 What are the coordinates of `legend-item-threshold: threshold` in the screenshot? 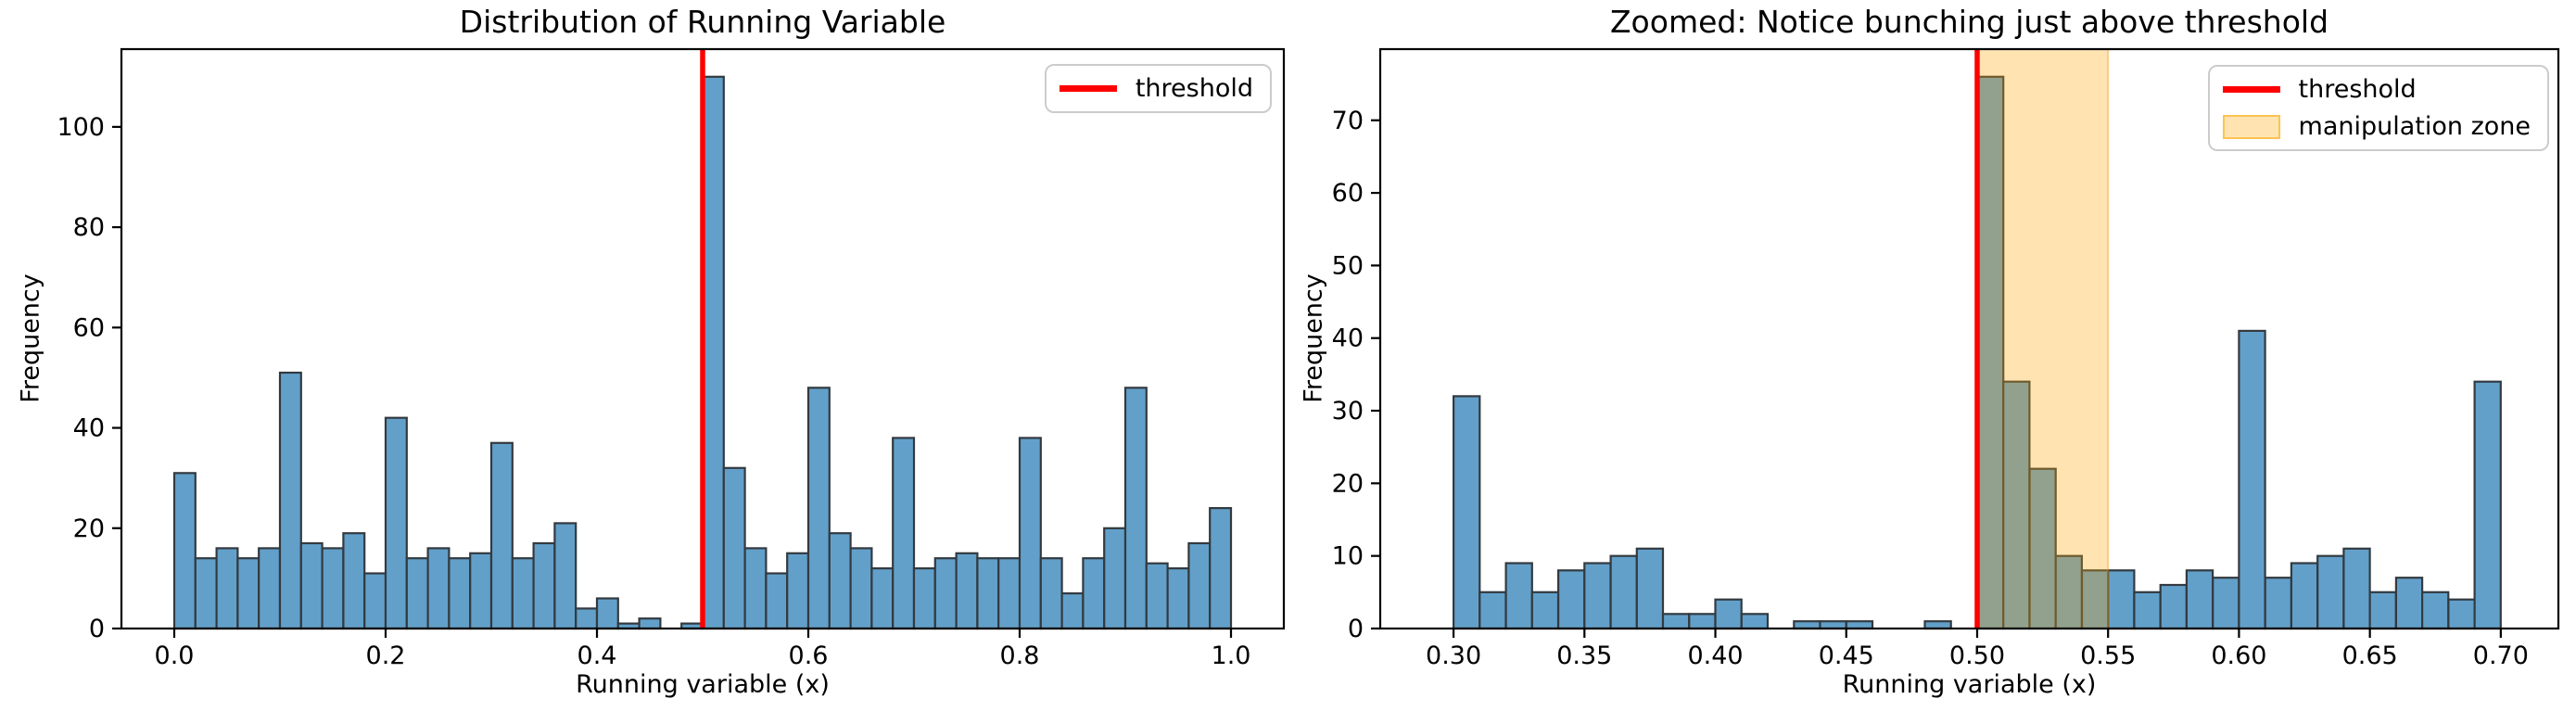 It's located at (2376, 90).